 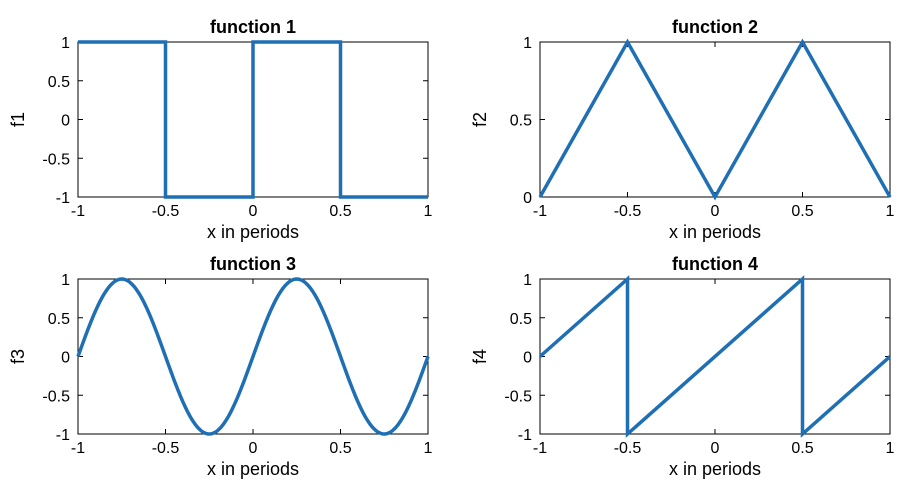 I want to click on chart-title: function 2, so click(x=715, y=27).